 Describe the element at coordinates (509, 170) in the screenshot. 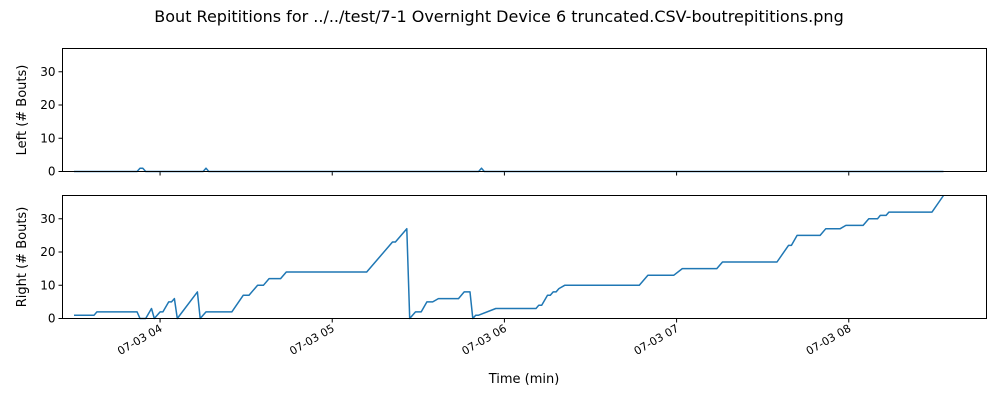

I see `series-line-left` at that location.